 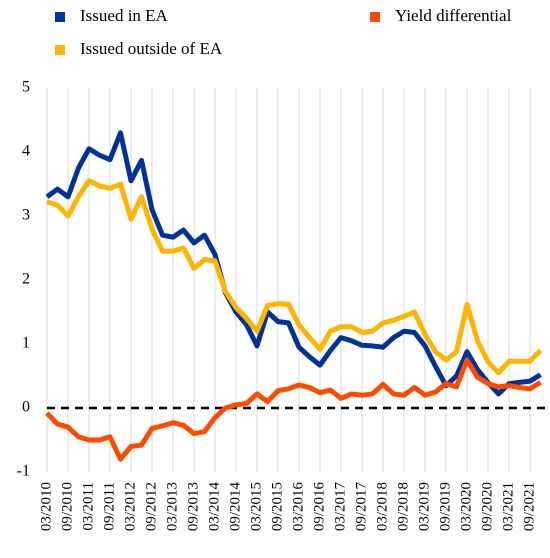 I want to click on x-tick-label: 09/2017, so click(x=361, y=507).